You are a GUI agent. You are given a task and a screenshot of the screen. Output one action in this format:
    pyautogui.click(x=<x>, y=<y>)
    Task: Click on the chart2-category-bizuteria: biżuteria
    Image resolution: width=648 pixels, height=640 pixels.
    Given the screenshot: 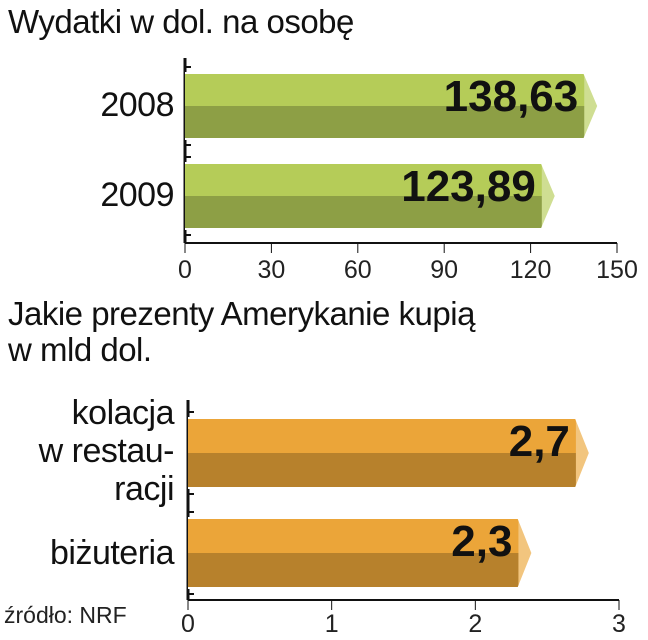 What is the action you would take?
    pyautogui.click(x=112, y=553)
    